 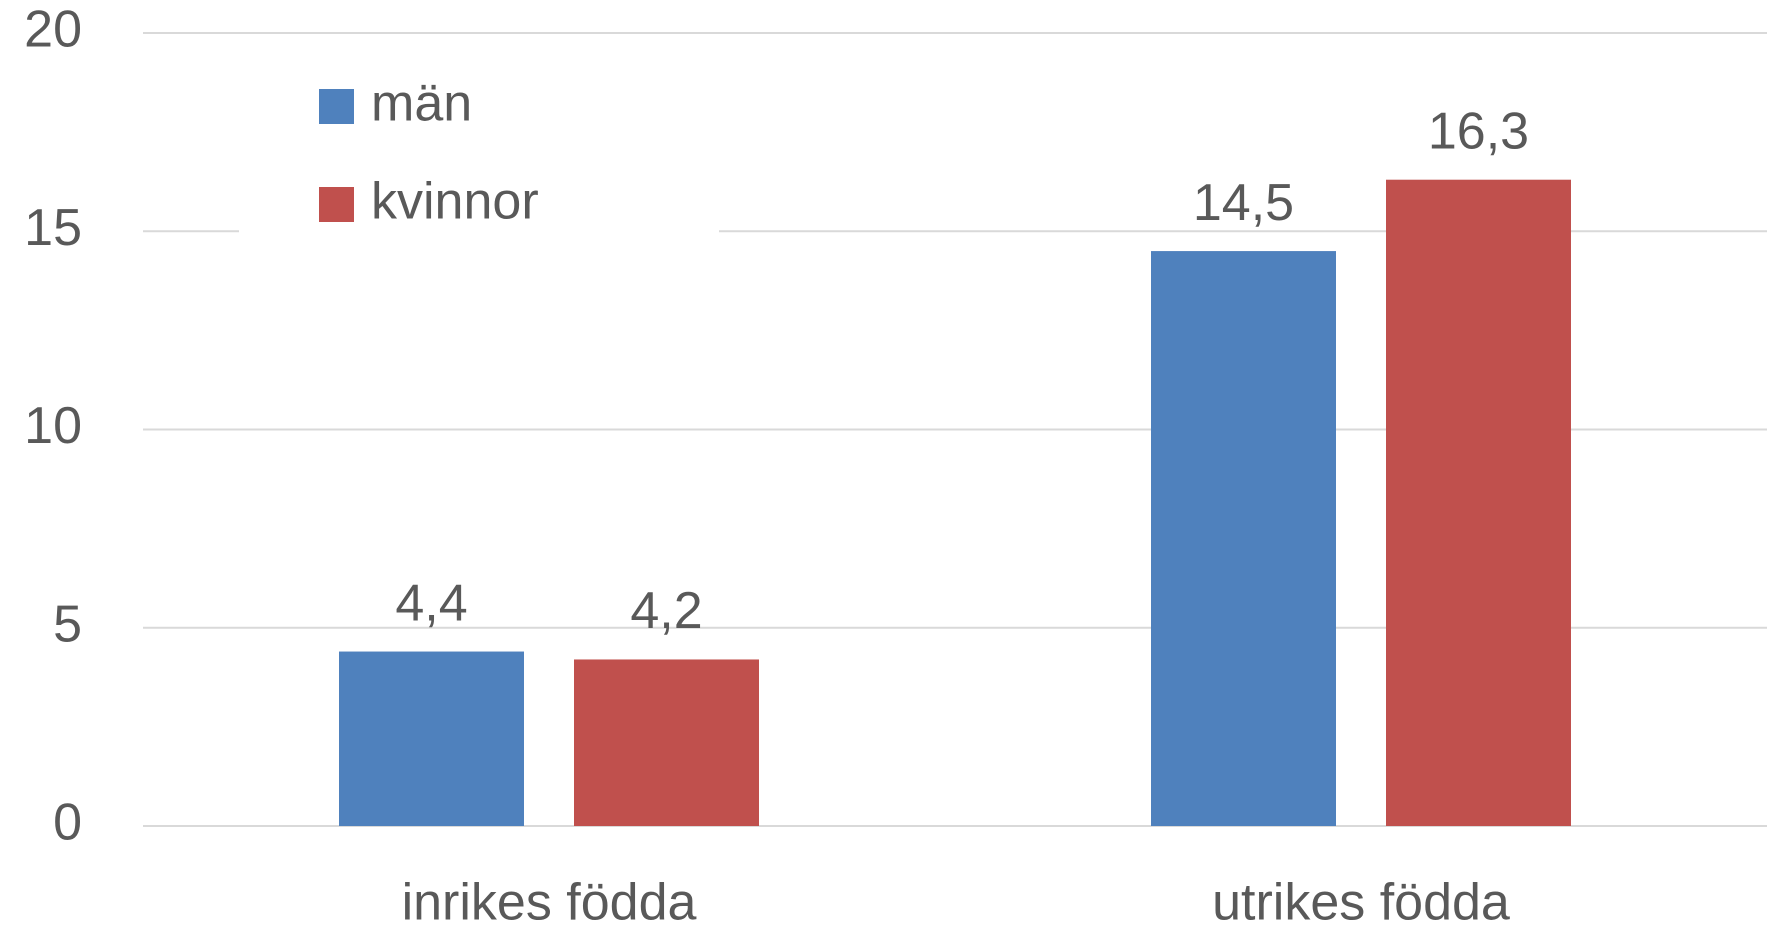 I want to click on y-tick-label: 20, so click(x=53, y=30).